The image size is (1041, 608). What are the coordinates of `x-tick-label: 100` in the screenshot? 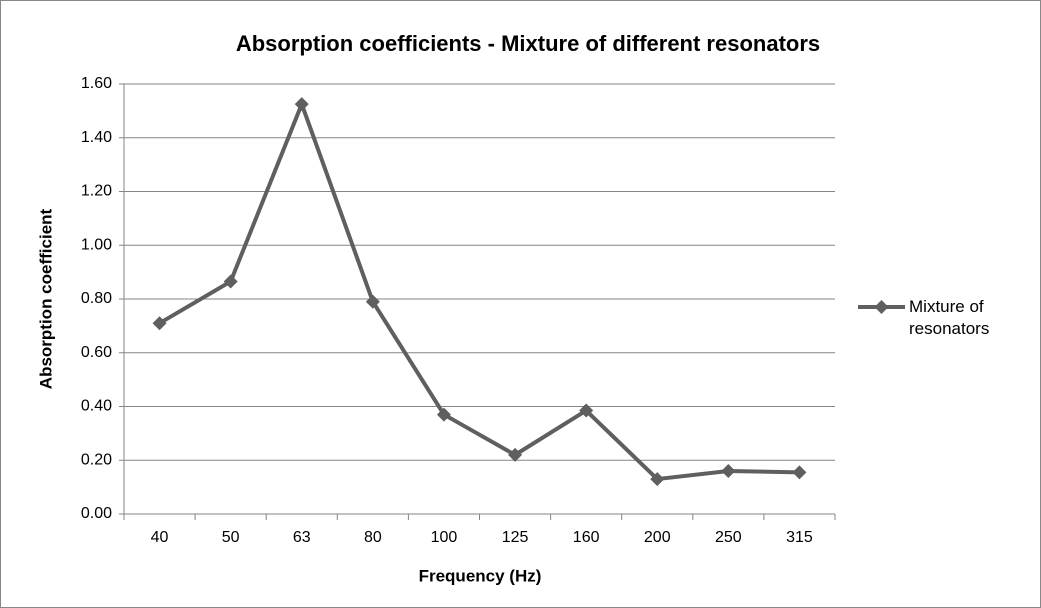 It's located at (444, 537).